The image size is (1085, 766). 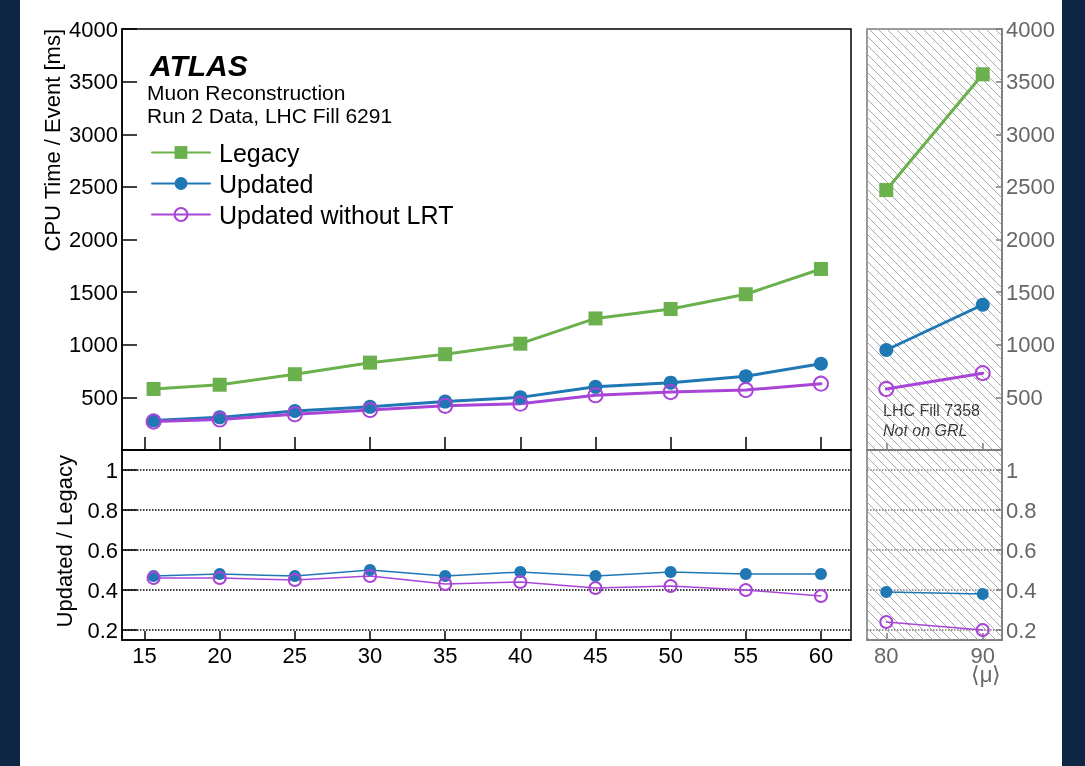 I want to click on x-tick-label: 15, so click(x=144, y=655).